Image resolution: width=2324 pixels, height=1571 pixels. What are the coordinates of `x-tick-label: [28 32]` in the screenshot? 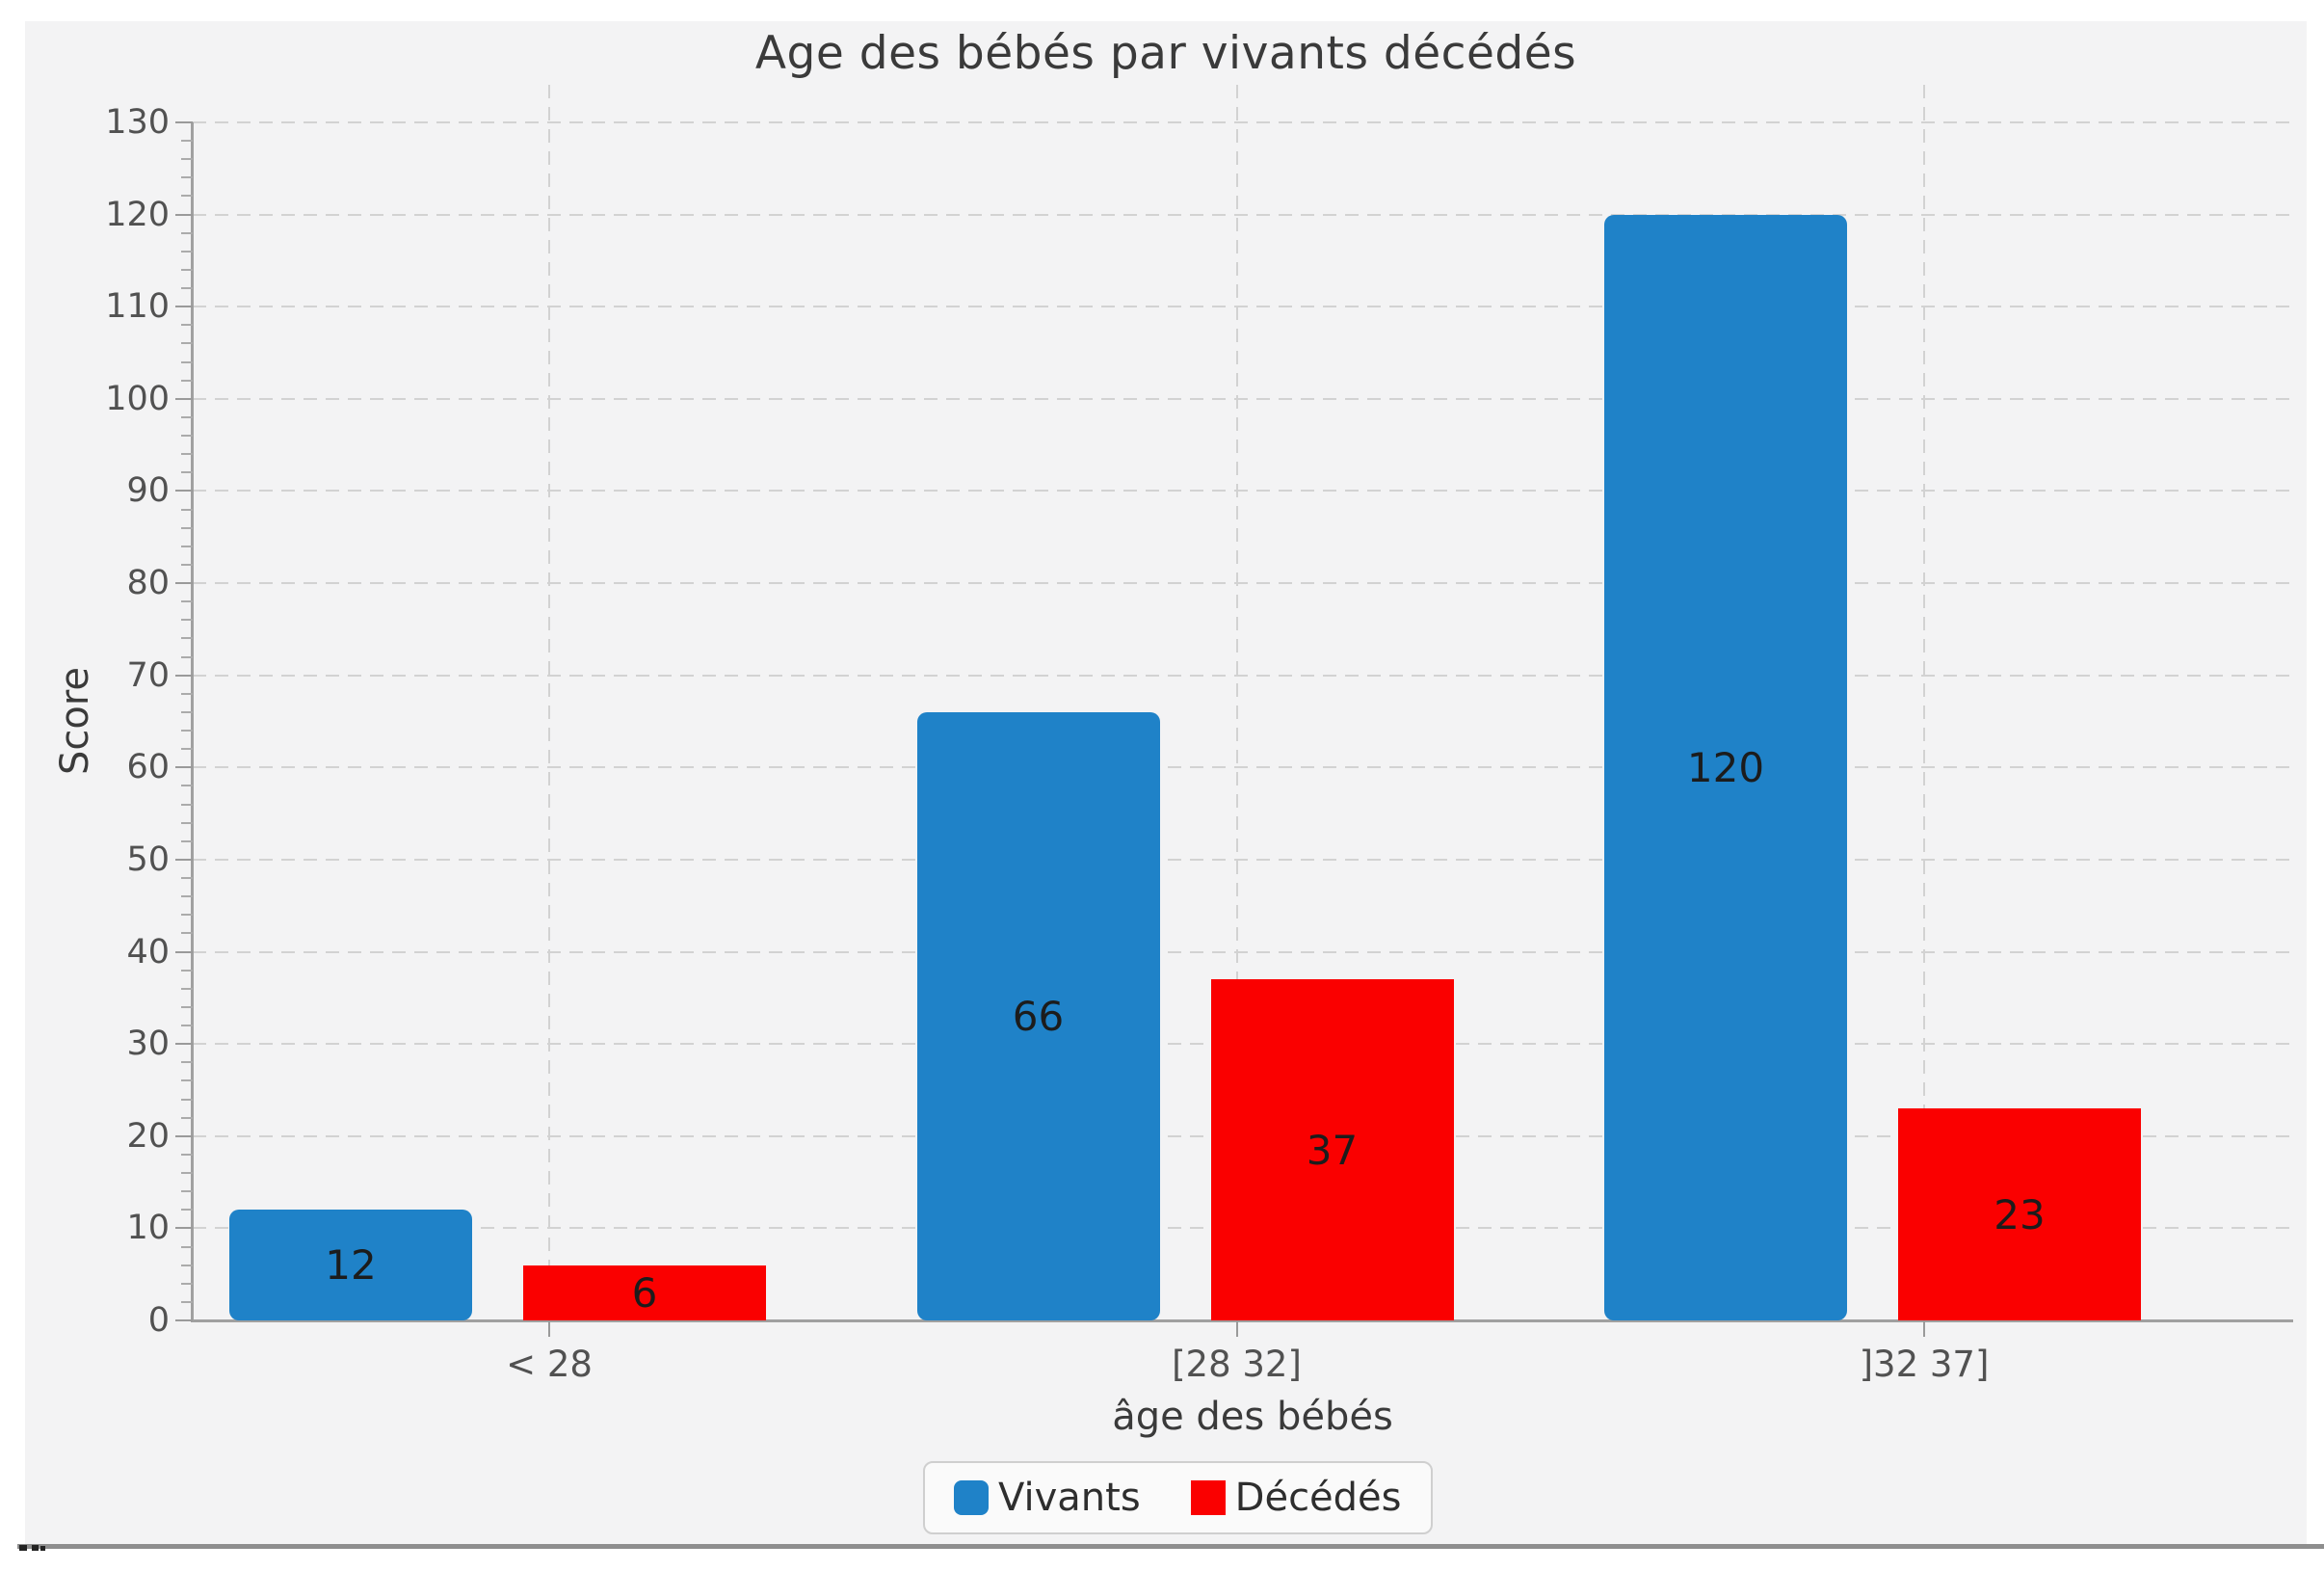 It's located at (1237, 1364).